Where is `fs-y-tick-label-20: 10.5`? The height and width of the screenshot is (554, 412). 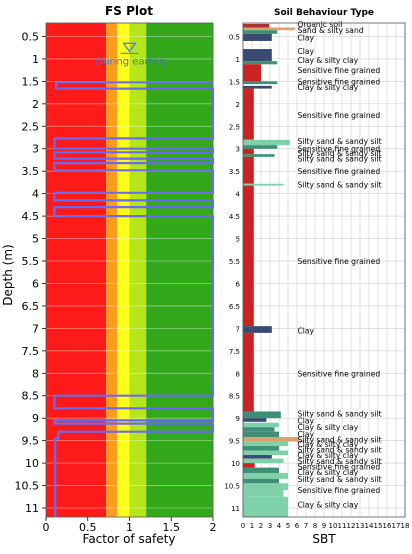
fs-y-tick-label-20: 10.5 is located at coordinates (27, 486).